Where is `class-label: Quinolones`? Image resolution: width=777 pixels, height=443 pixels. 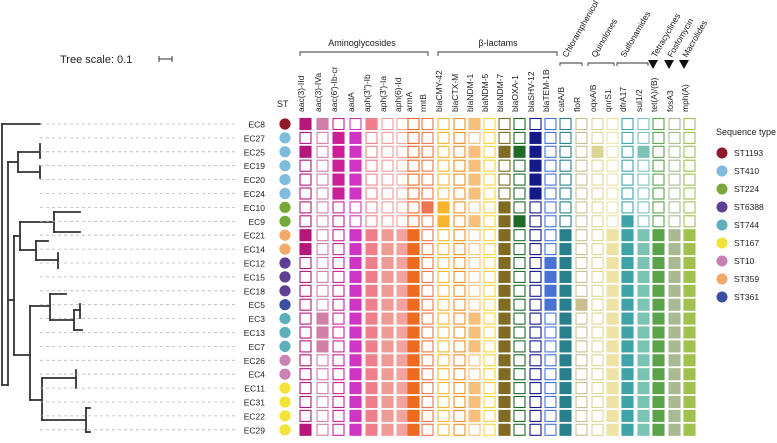 class-label: Quinolones is located at coordinates (604, 38).